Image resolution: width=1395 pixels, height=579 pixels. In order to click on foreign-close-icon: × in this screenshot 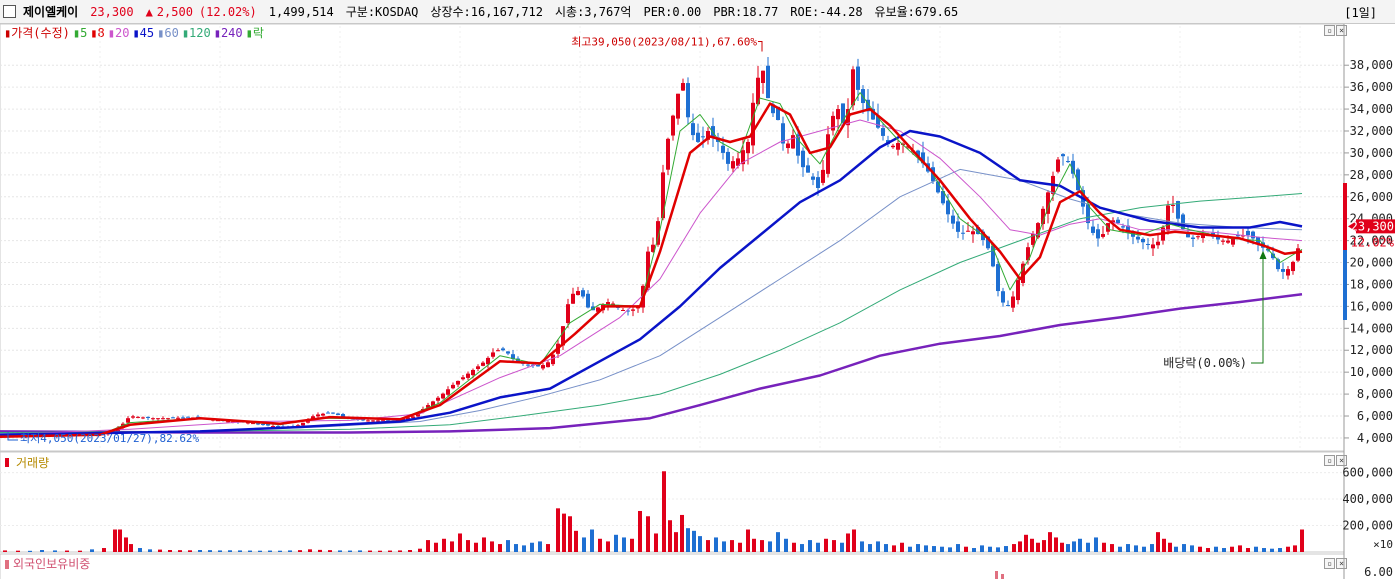, I will do `click(1341, 563)`.